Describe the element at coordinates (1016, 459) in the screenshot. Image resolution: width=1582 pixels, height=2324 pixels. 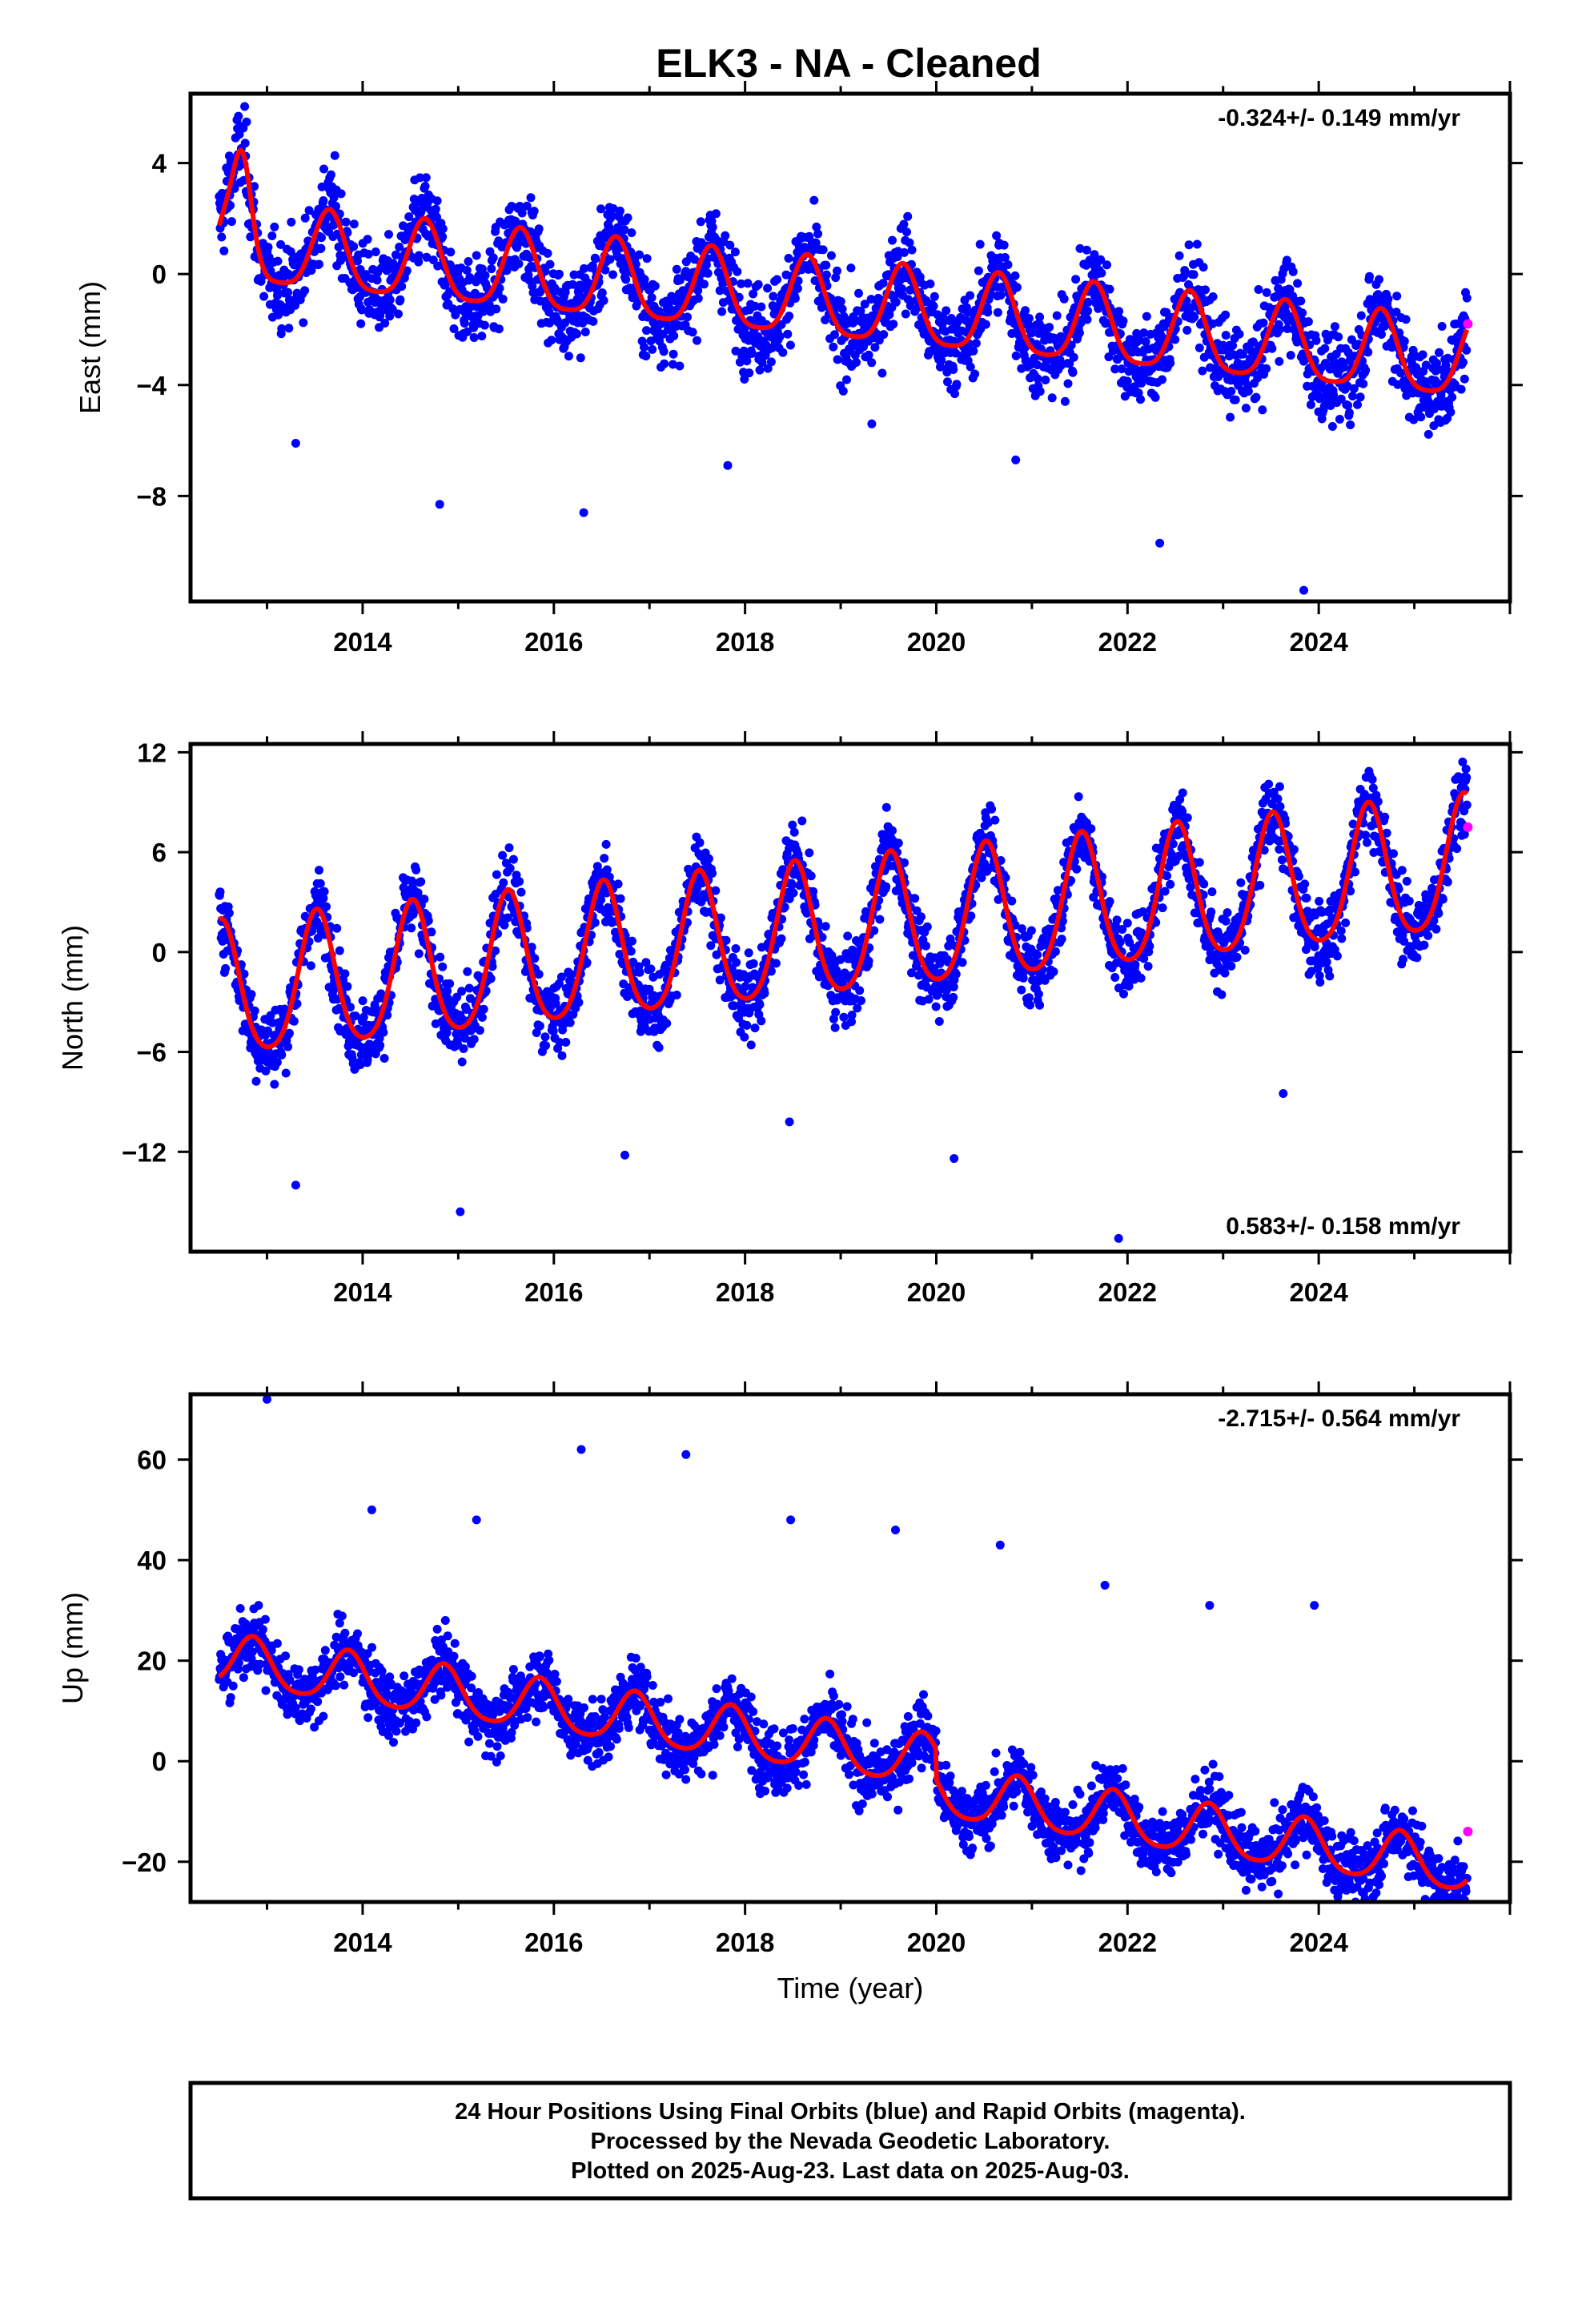
I see `final-orbit-outlier` at that location.